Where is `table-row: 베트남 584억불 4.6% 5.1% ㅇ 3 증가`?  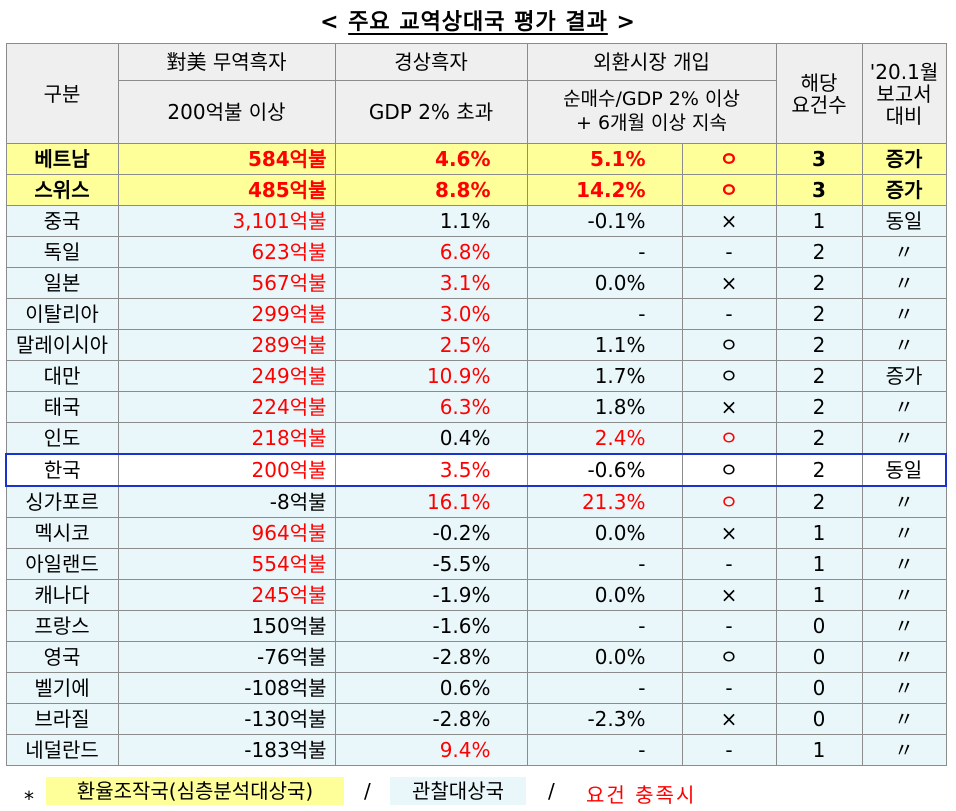
table-row: 베트남 584억불 4.6% 5.1% ㅇ 3 증가 is located at coordinates (476, 159).